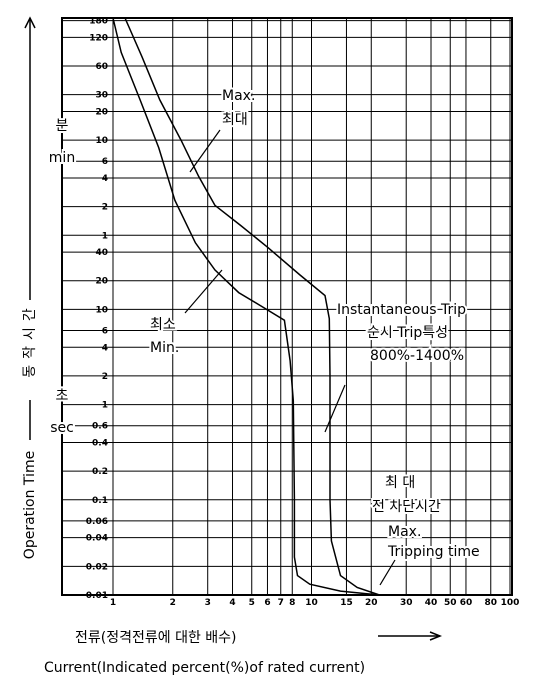 Image resolution: width=543 pixels, height=686 pixels. What do you see at coordinates (466, 603) in the screenshot?
I see `x-tick-label: 60` at bounding box center [466, 603].